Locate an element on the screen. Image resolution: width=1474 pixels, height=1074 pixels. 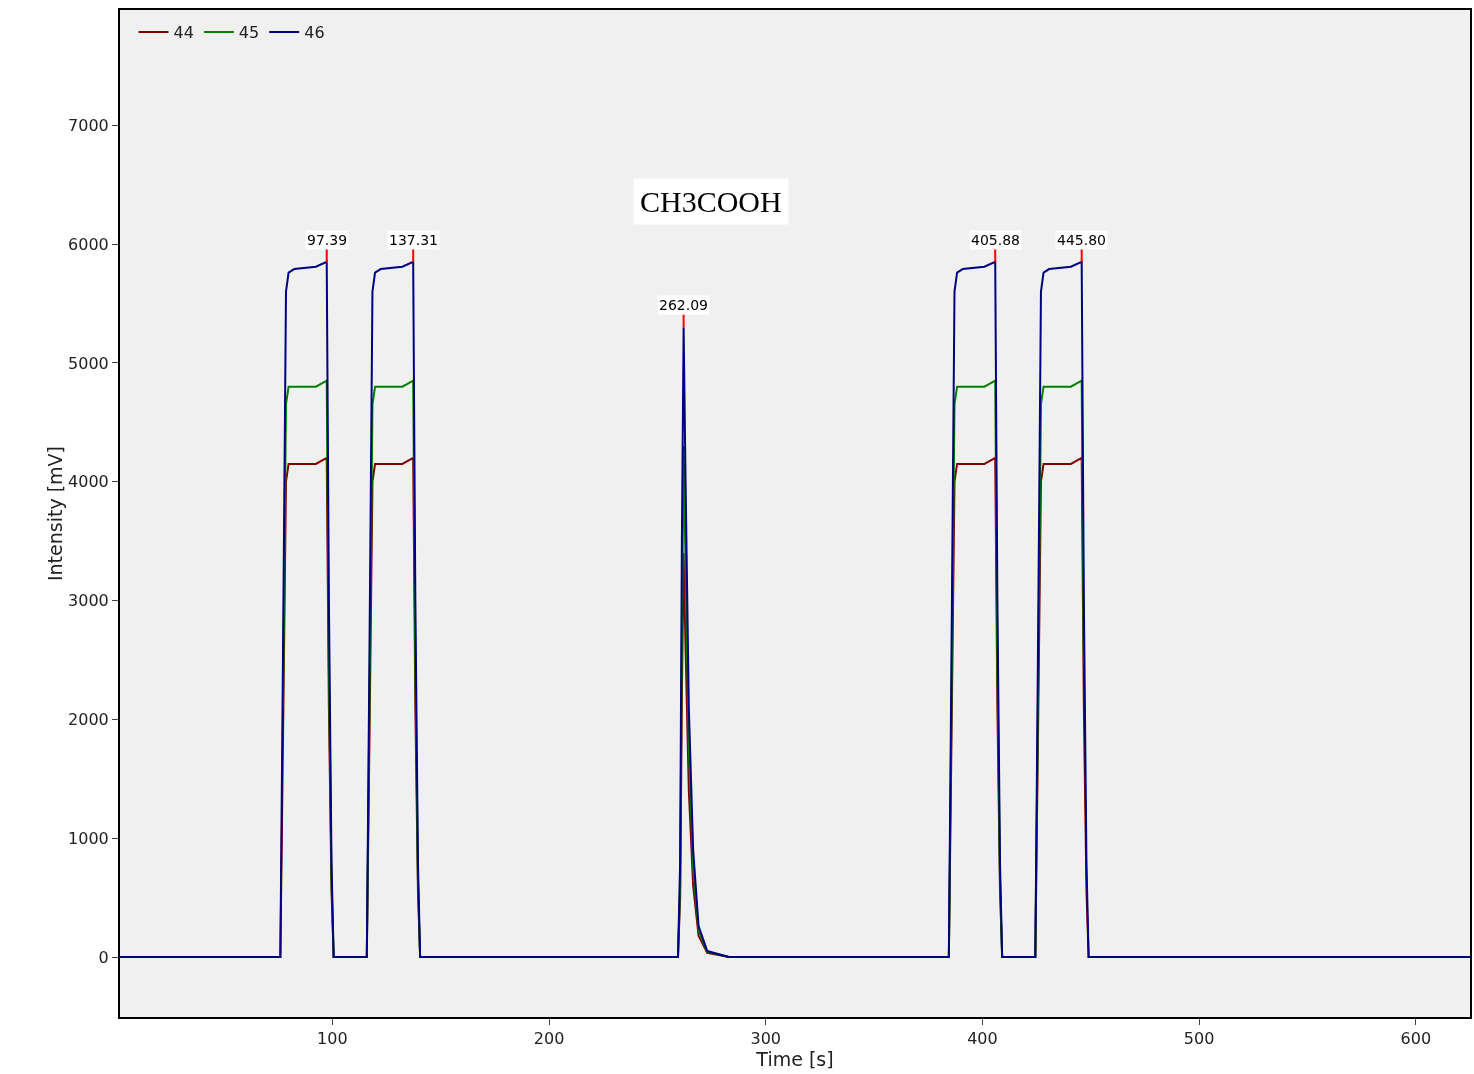
legend-label: 45 is located at coordinates (249, 33).